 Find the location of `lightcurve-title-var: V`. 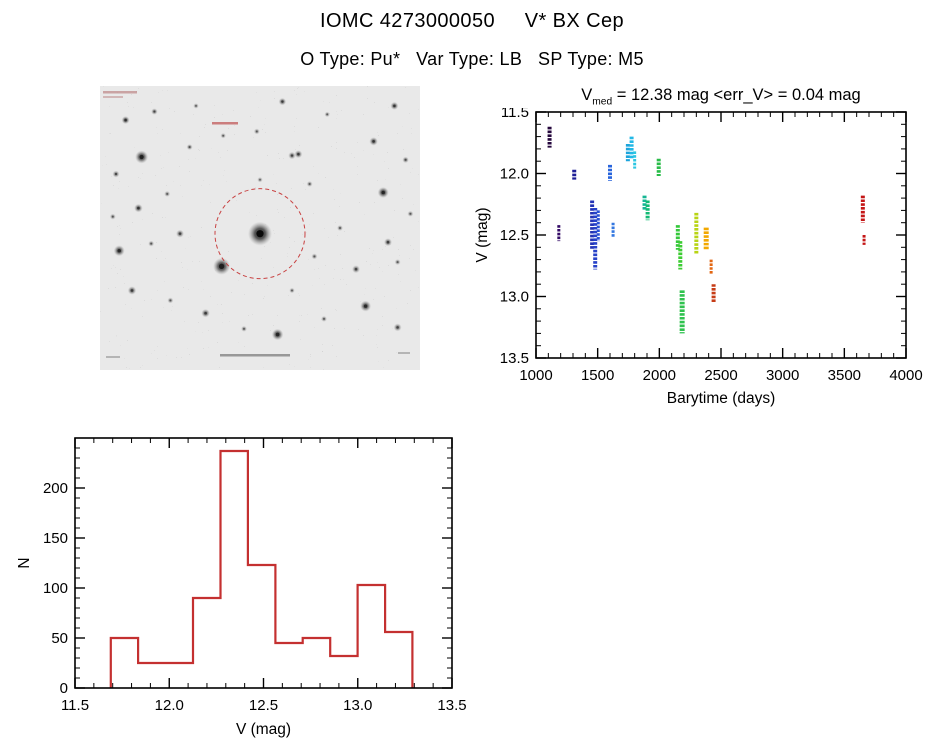

lightcurve-title-var: V is located at coordinates (587, 95).